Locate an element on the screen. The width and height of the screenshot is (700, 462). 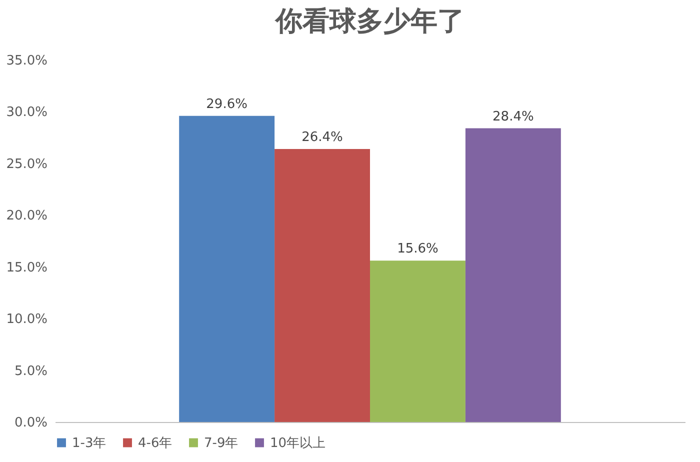
y-tick-label: 35.0% is located at coordinates (27, 61).